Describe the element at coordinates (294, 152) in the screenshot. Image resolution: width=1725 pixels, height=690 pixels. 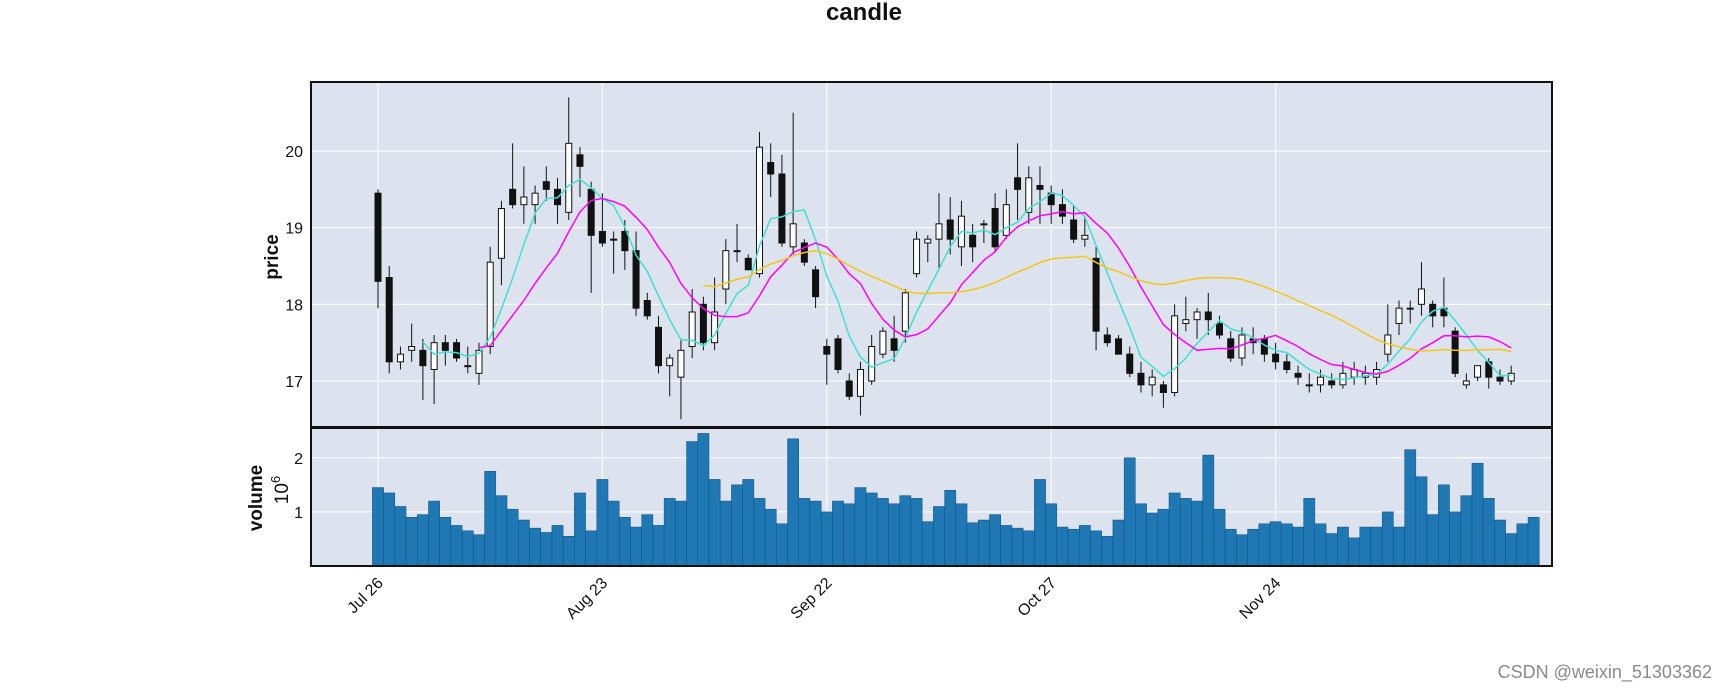
I see `price-tick-label: 20` at that location.